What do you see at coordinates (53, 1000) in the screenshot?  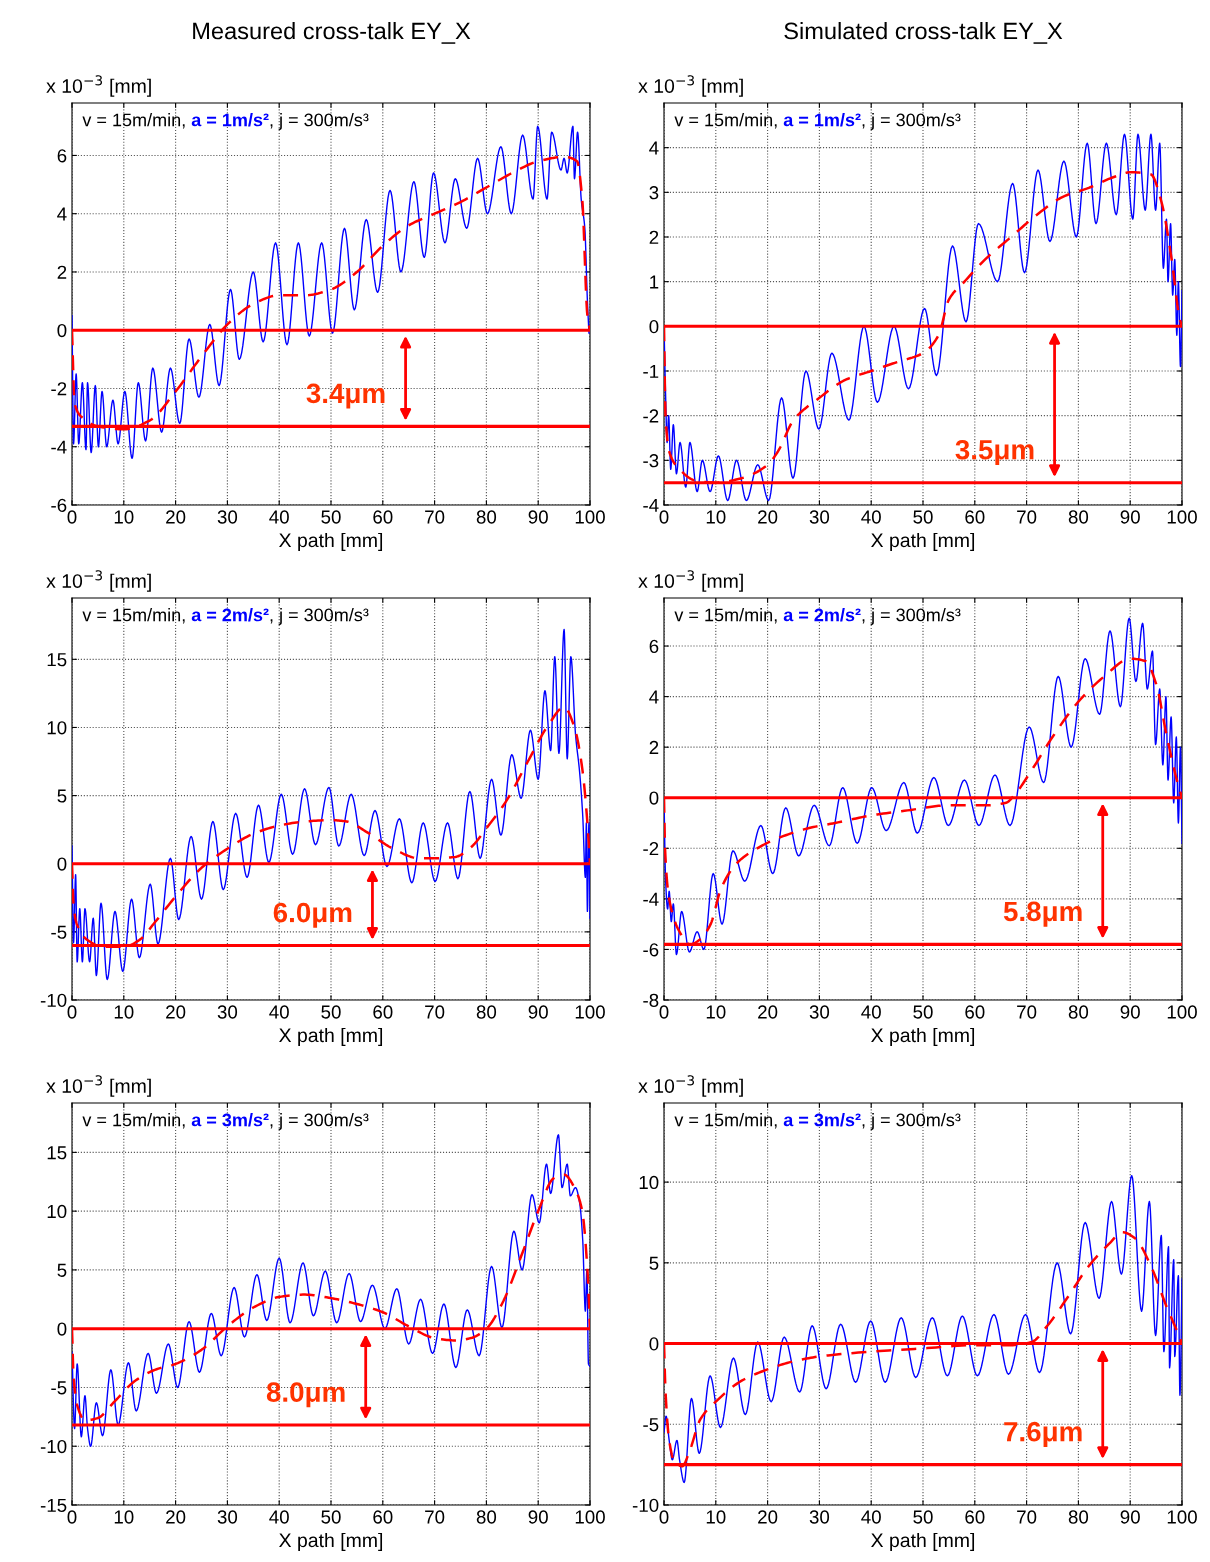 I see `y-tick-label: -10` at bounding box center [53, 1000].